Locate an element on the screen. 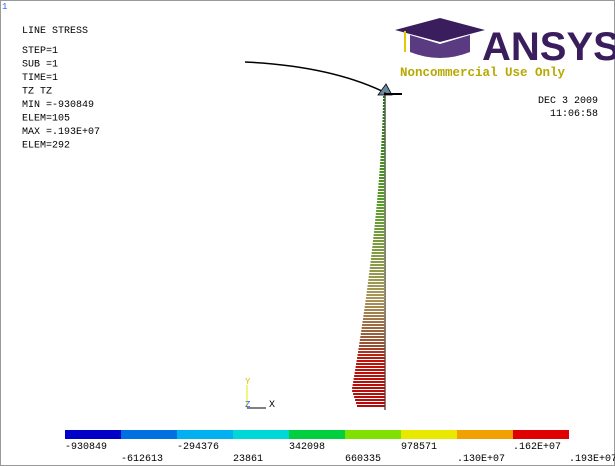  logo-text: ANSYS is located at coordinates (548, 47).